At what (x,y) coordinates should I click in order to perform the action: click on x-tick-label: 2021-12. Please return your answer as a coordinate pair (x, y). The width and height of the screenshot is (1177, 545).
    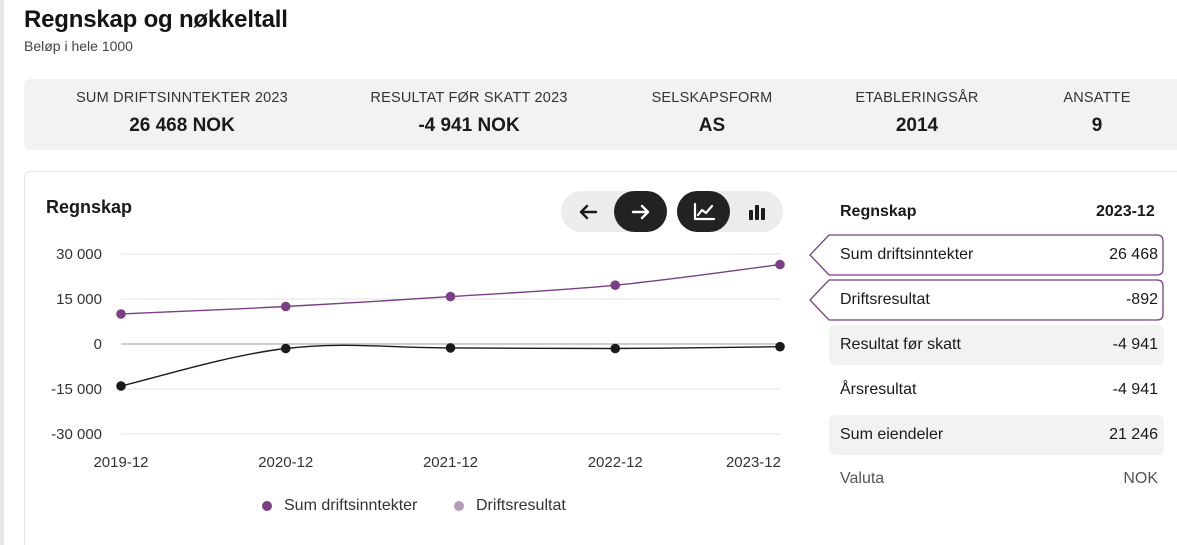
    Looking at the image, I should click on (450, 462).